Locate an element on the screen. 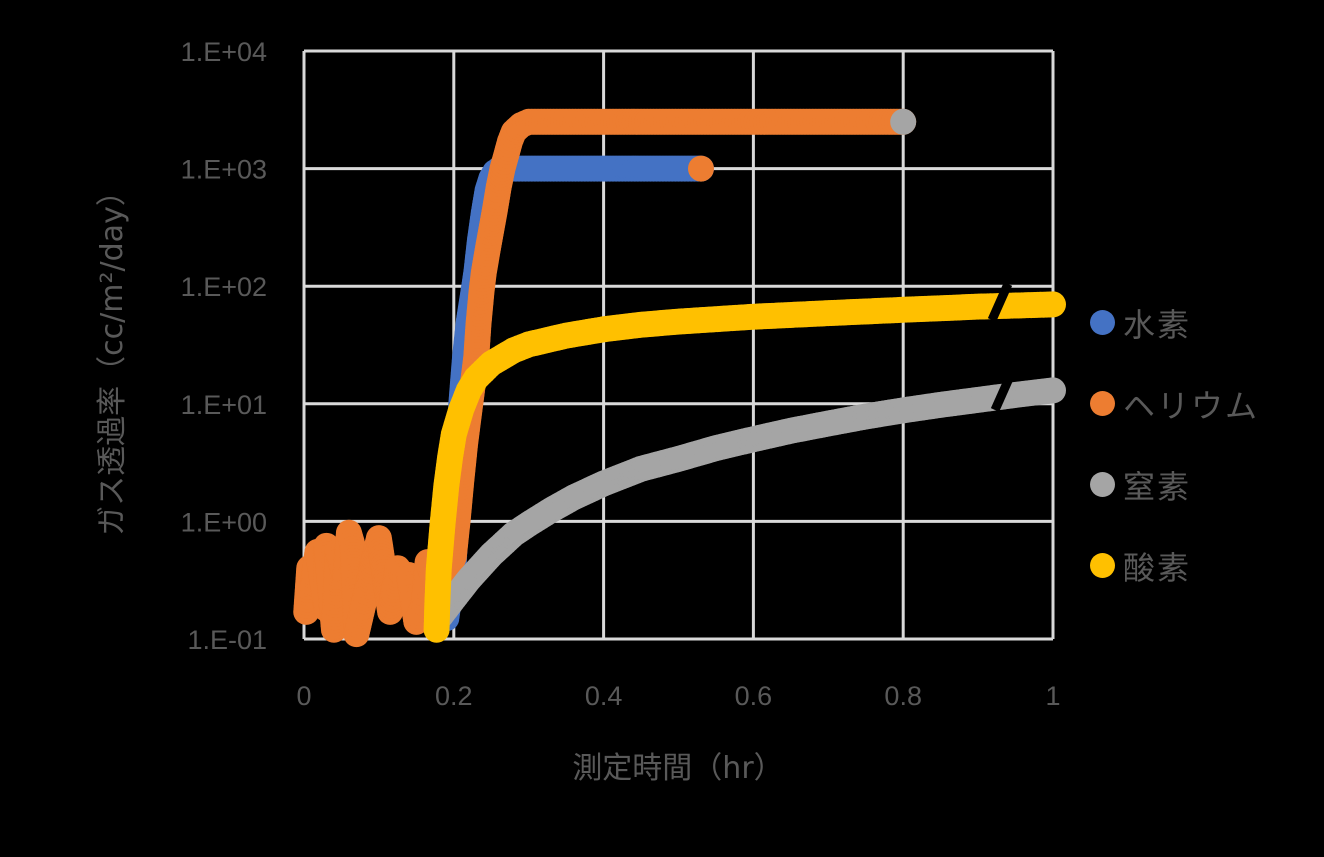 The height and width of the screenshot is (857, 1324). legend-item-hydrogen: 水素 is located at coordinates (1174, 322).